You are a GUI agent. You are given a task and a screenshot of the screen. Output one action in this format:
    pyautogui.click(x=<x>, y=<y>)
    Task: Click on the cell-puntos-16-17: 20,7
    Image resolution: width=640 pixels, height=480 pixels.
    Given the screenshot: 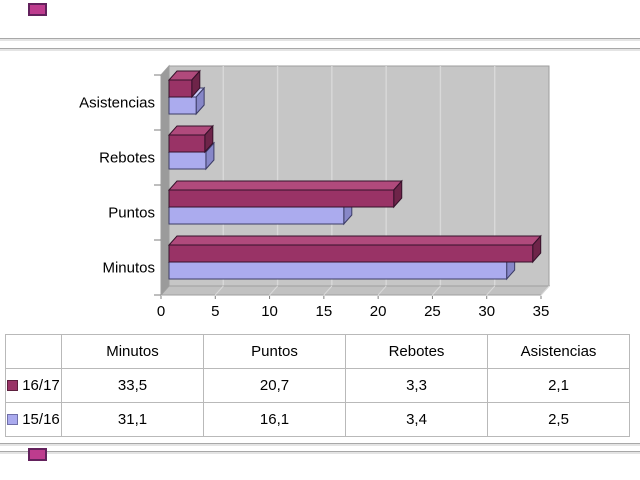 What is the action you would take?
    pyautogui.click(x=274, y=385)
    